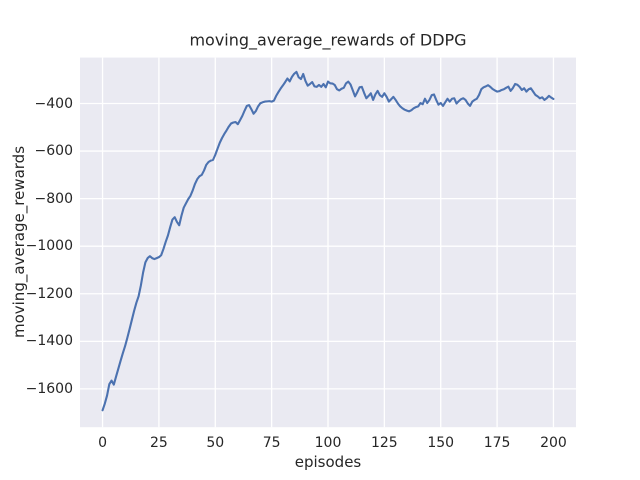 This screenshot has height=480, width=640. Describe the element at coordinates (49, 293) in the screenshot. I see `y-tick-label: −1200` at that location.